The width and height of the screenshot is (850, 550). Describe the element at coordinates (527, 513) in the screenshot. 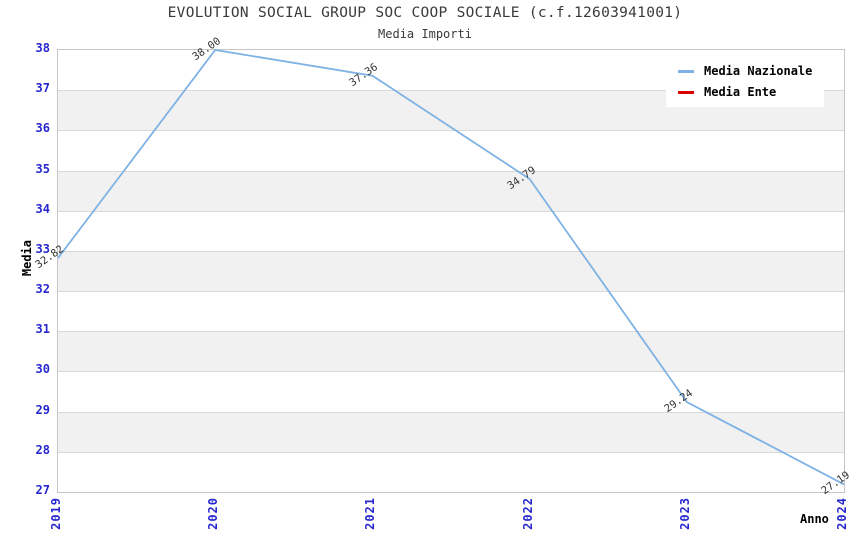

I see `x-tick-label: 2022` at that location.